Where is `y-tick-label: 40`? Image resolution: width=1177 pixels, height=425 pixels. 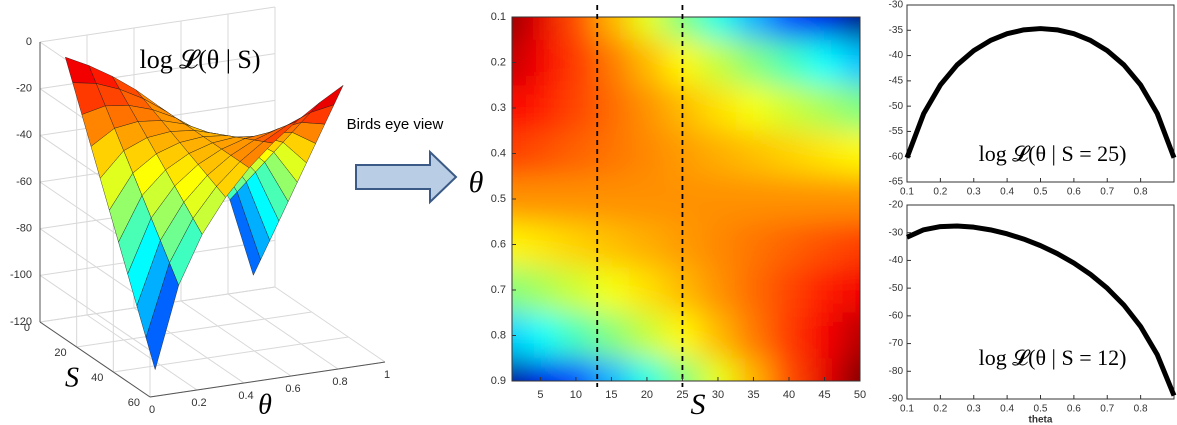 y-tick-label: 40 is located at coordinates (97, 378).